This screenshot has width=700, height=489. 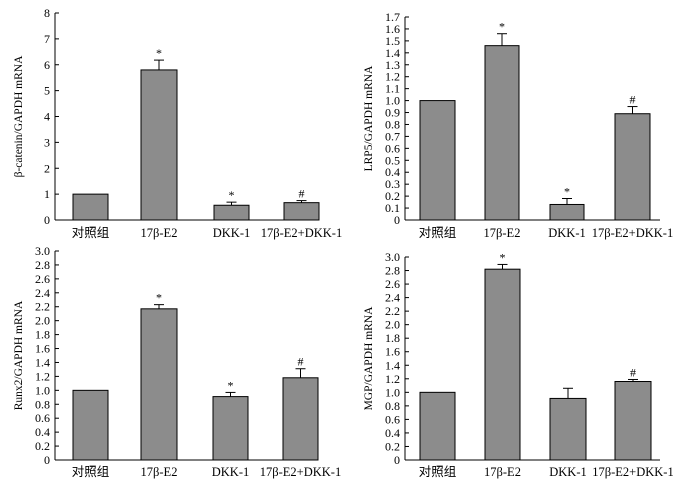 I want to click on y-axis-label: MGP/GAPDH mRNA, so click(x=369, y=358).